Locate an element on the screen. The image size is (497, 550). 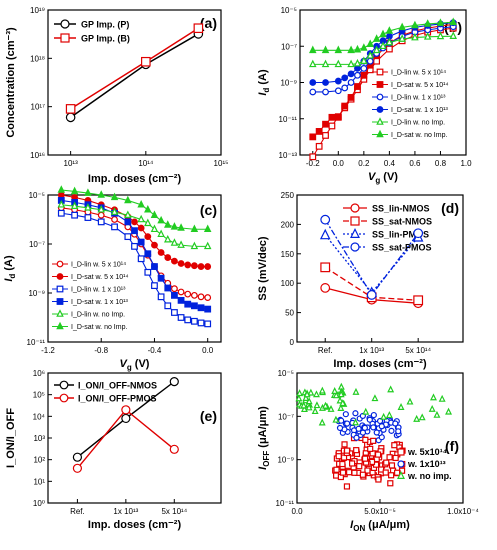
x-tick-label: -1.2 is located at coordinates (48, 350).